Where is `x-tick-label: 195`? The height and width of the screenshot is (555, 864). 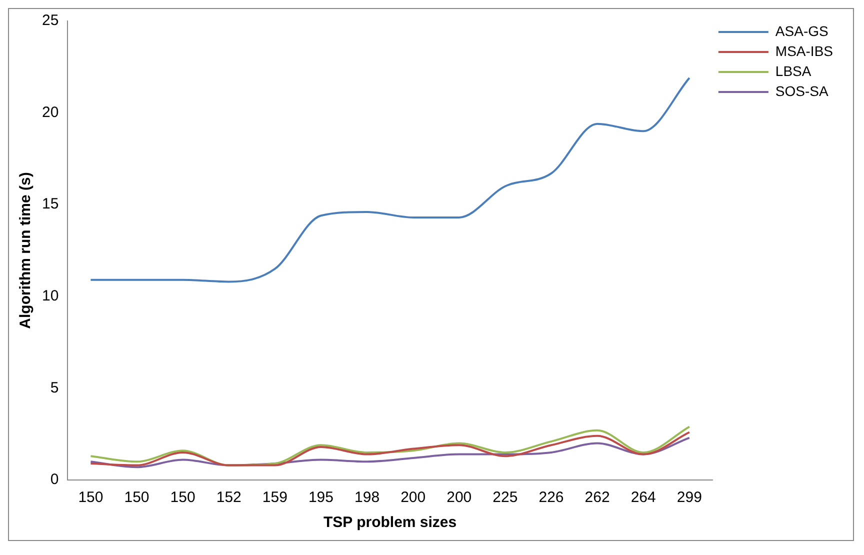
x-tick-label: 195 is located at coordinates (321, 497).